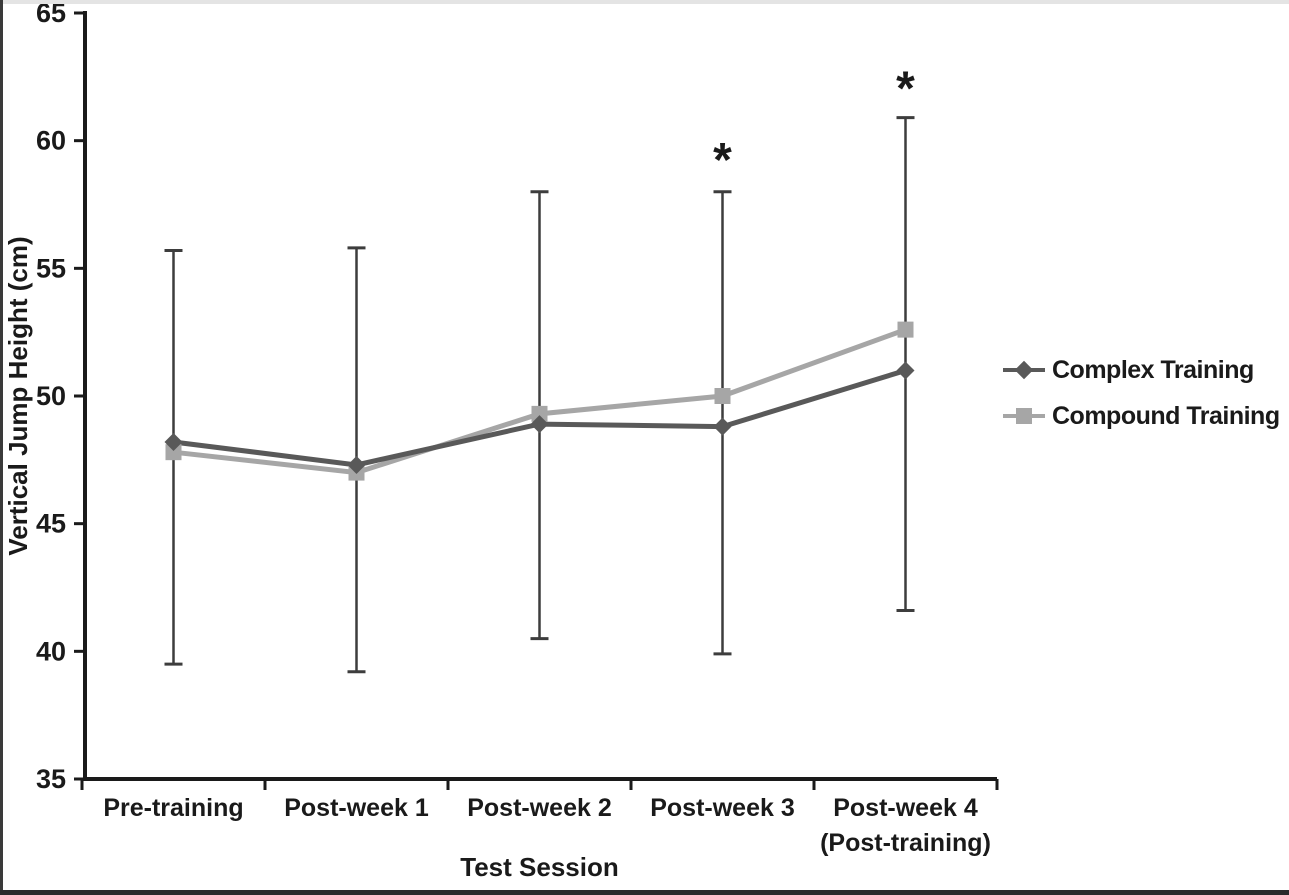 Image resolution: width=1289 pixels, height=895 pixels. I want to click on figure-bottom-edge, so click(644, 892).